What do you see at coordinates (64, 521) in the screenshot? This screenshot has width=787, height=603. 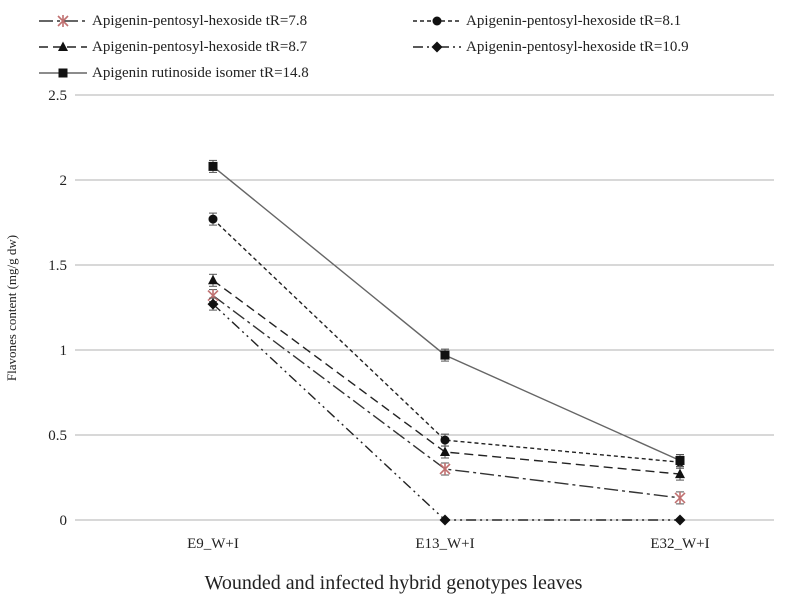 I see `y-tick-label: 0` at bounding box center [64, 521].